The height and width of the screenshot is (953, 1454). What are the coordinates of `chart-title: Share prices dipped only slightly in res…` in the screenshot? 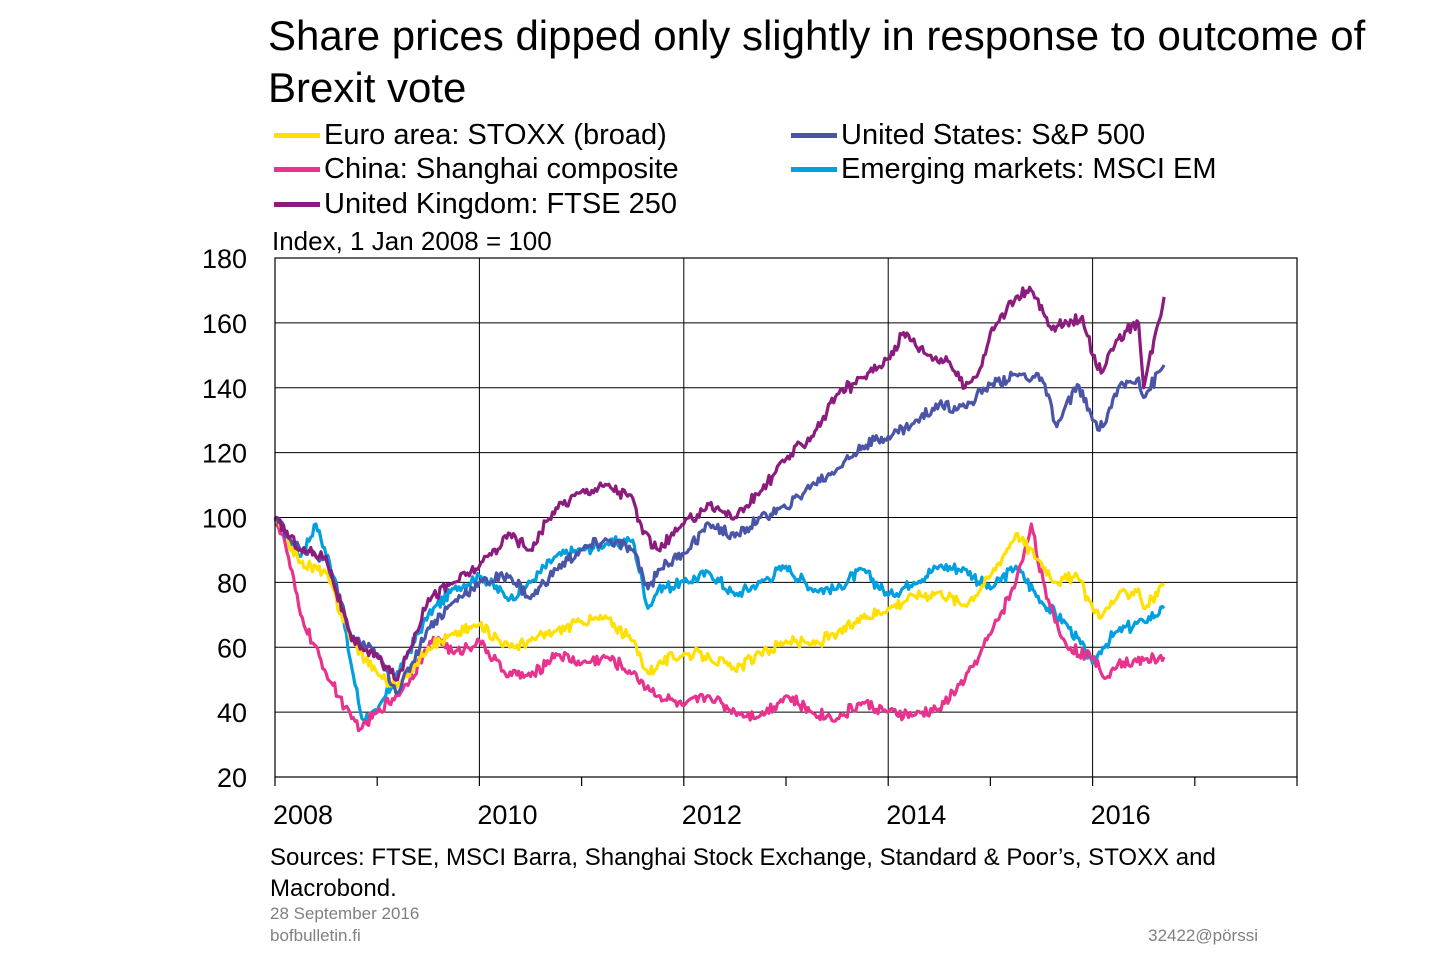 It's located at (817, 61).